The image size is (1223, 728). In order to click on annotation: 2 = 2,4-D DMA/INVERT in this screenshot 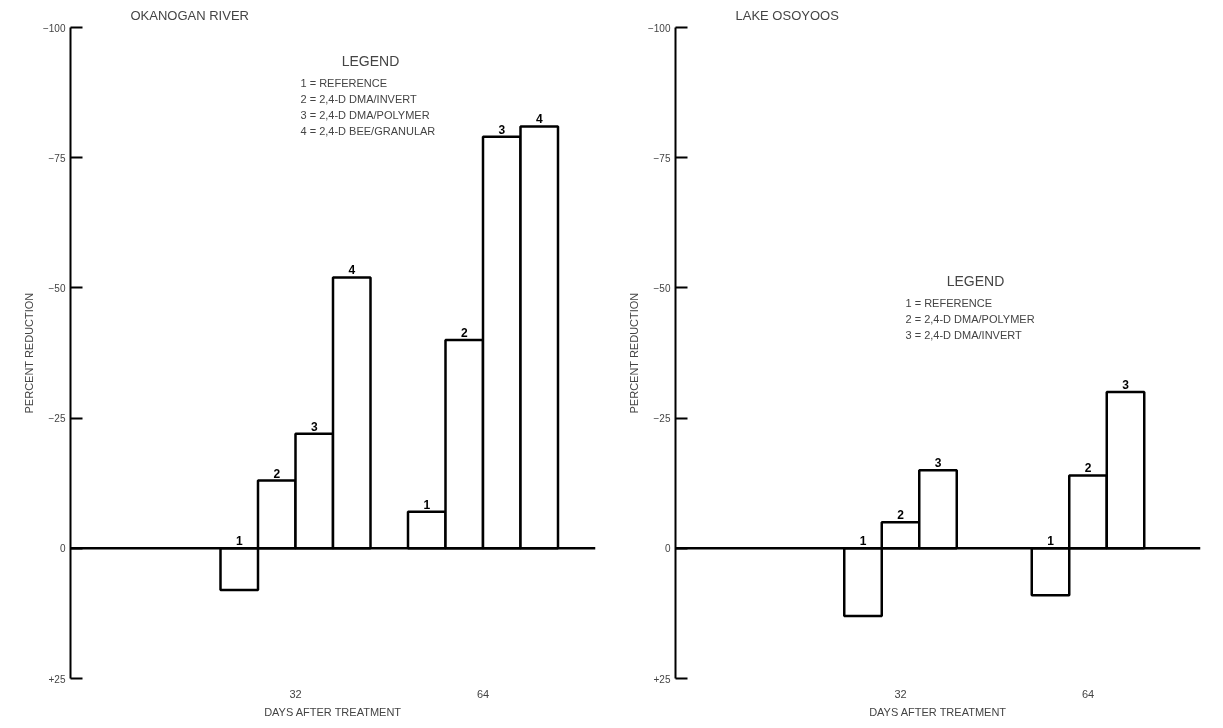, I will do `click(359, 98)`.